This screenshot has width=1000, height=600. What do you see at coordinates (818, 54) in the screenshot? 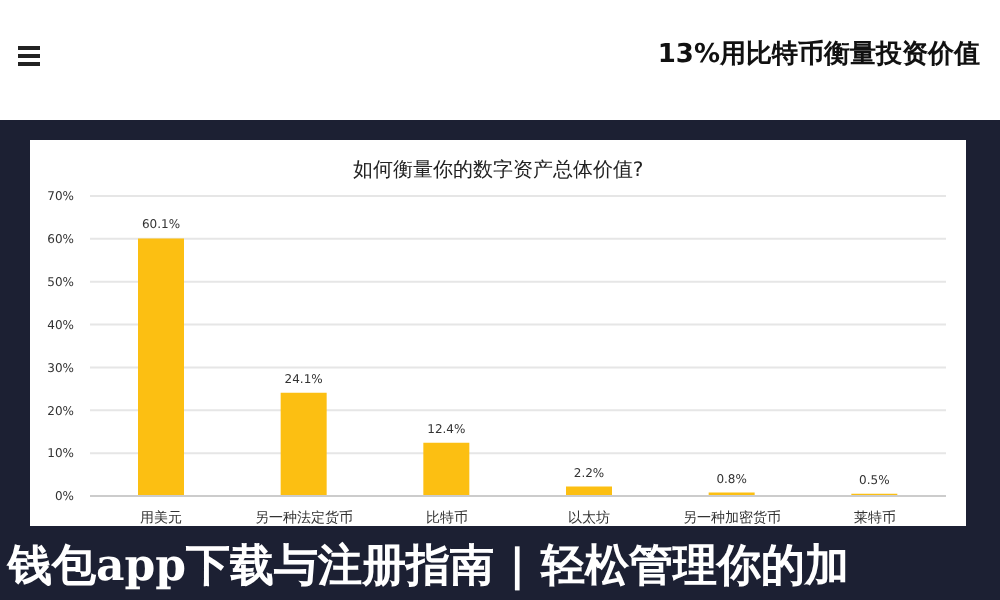
I see `text: 13%用比特币衡量投资价值` at bounding box center [818, 54].